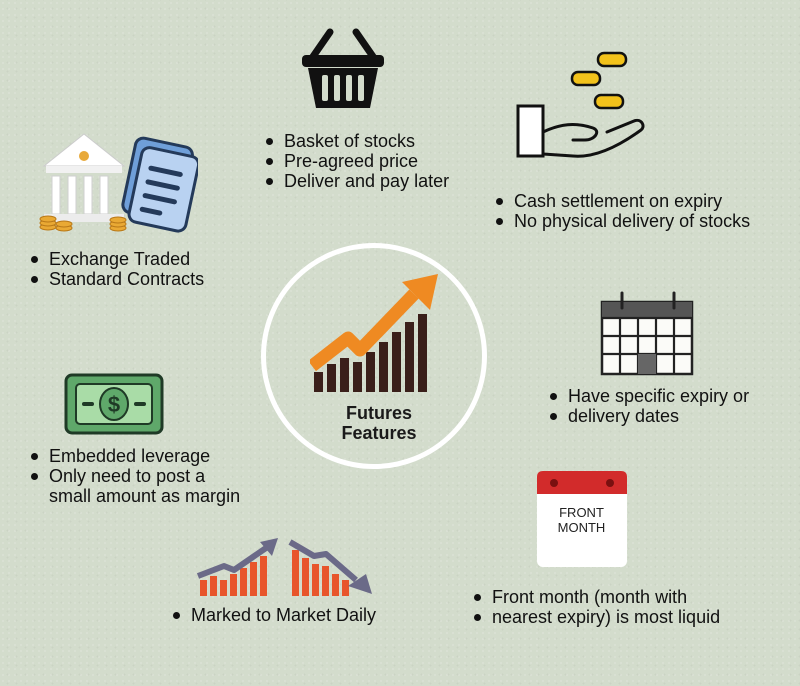  I want to click on bullet-cash-settlement: Cash settlement on expiry, so click(621, 201).